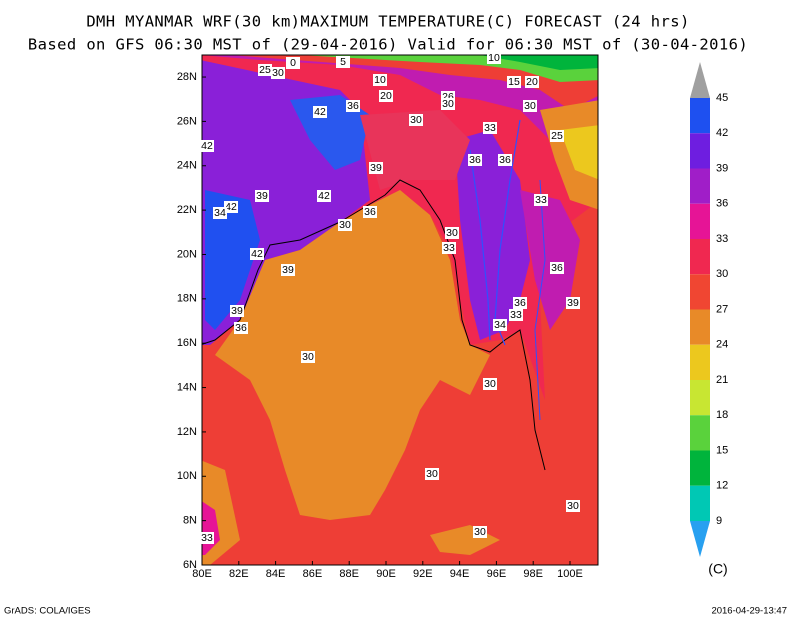  Describe the element at coordinates (239, 574) in the screenshot. I see `lon-label: 82E` at that location.